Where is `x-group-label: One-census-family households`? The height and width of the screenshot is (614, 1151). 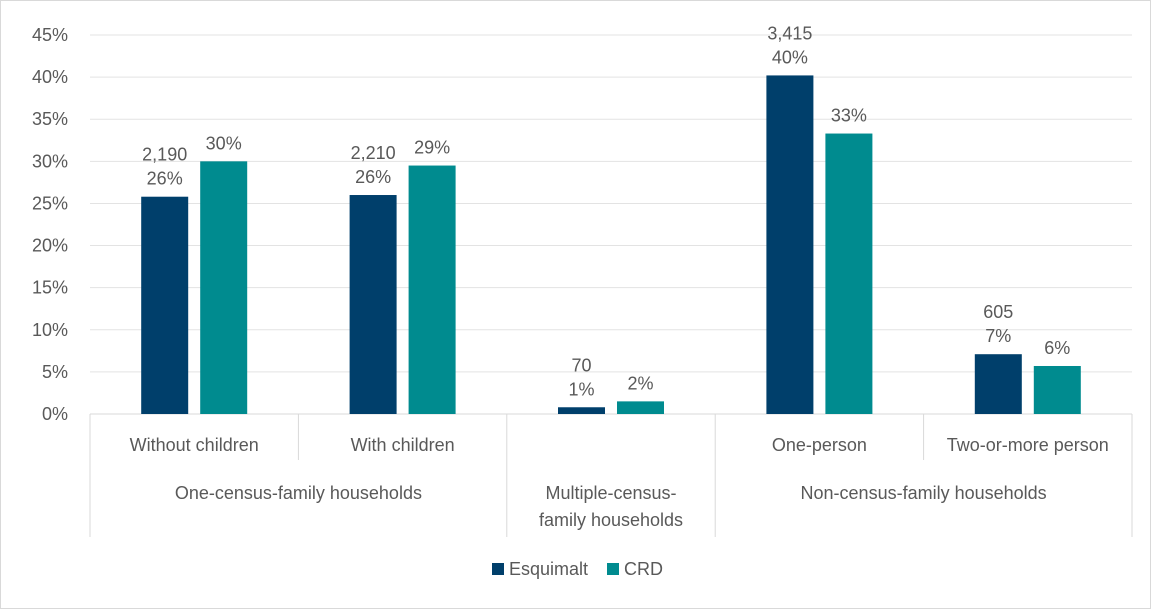
x-group-label: One-census-family households is located at coordinates (298, 493).